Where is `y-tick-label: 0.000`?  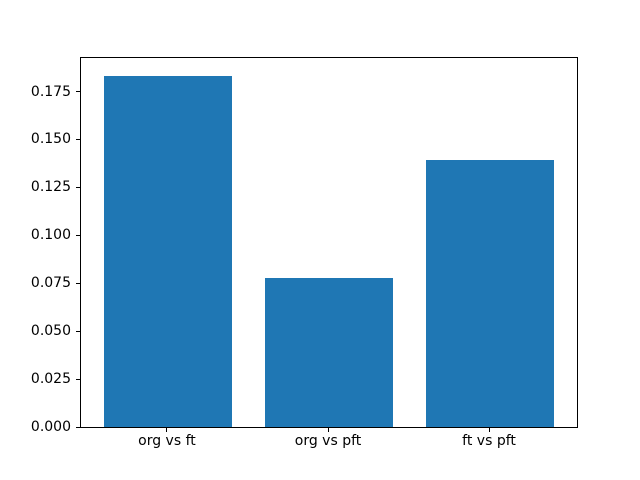
y-tick-label: 0.000 is located at coordinates (50, 427).